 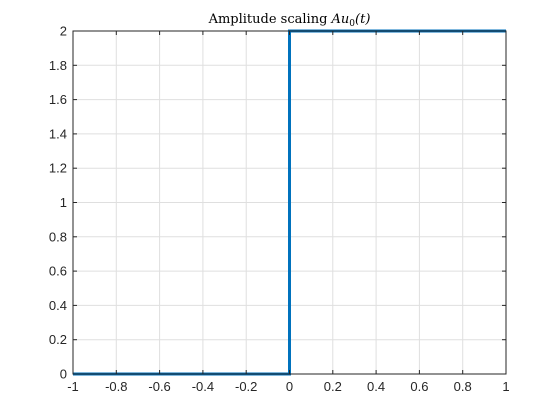 I want to click on chart-title-math-a: A, so click(x=336, y=19).